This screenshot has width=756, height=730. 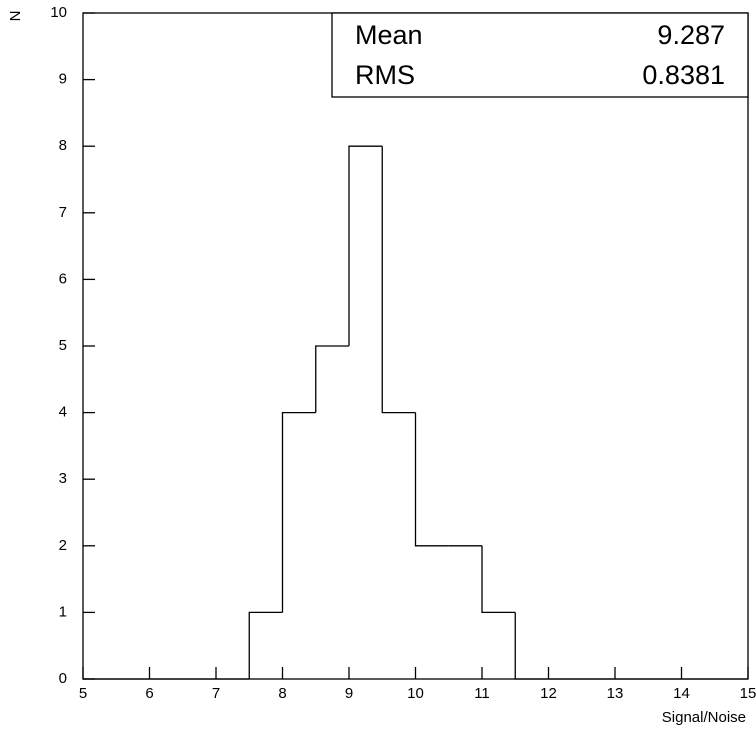 I want to click on x-tick-label: 12, so click(x=548, y=693).